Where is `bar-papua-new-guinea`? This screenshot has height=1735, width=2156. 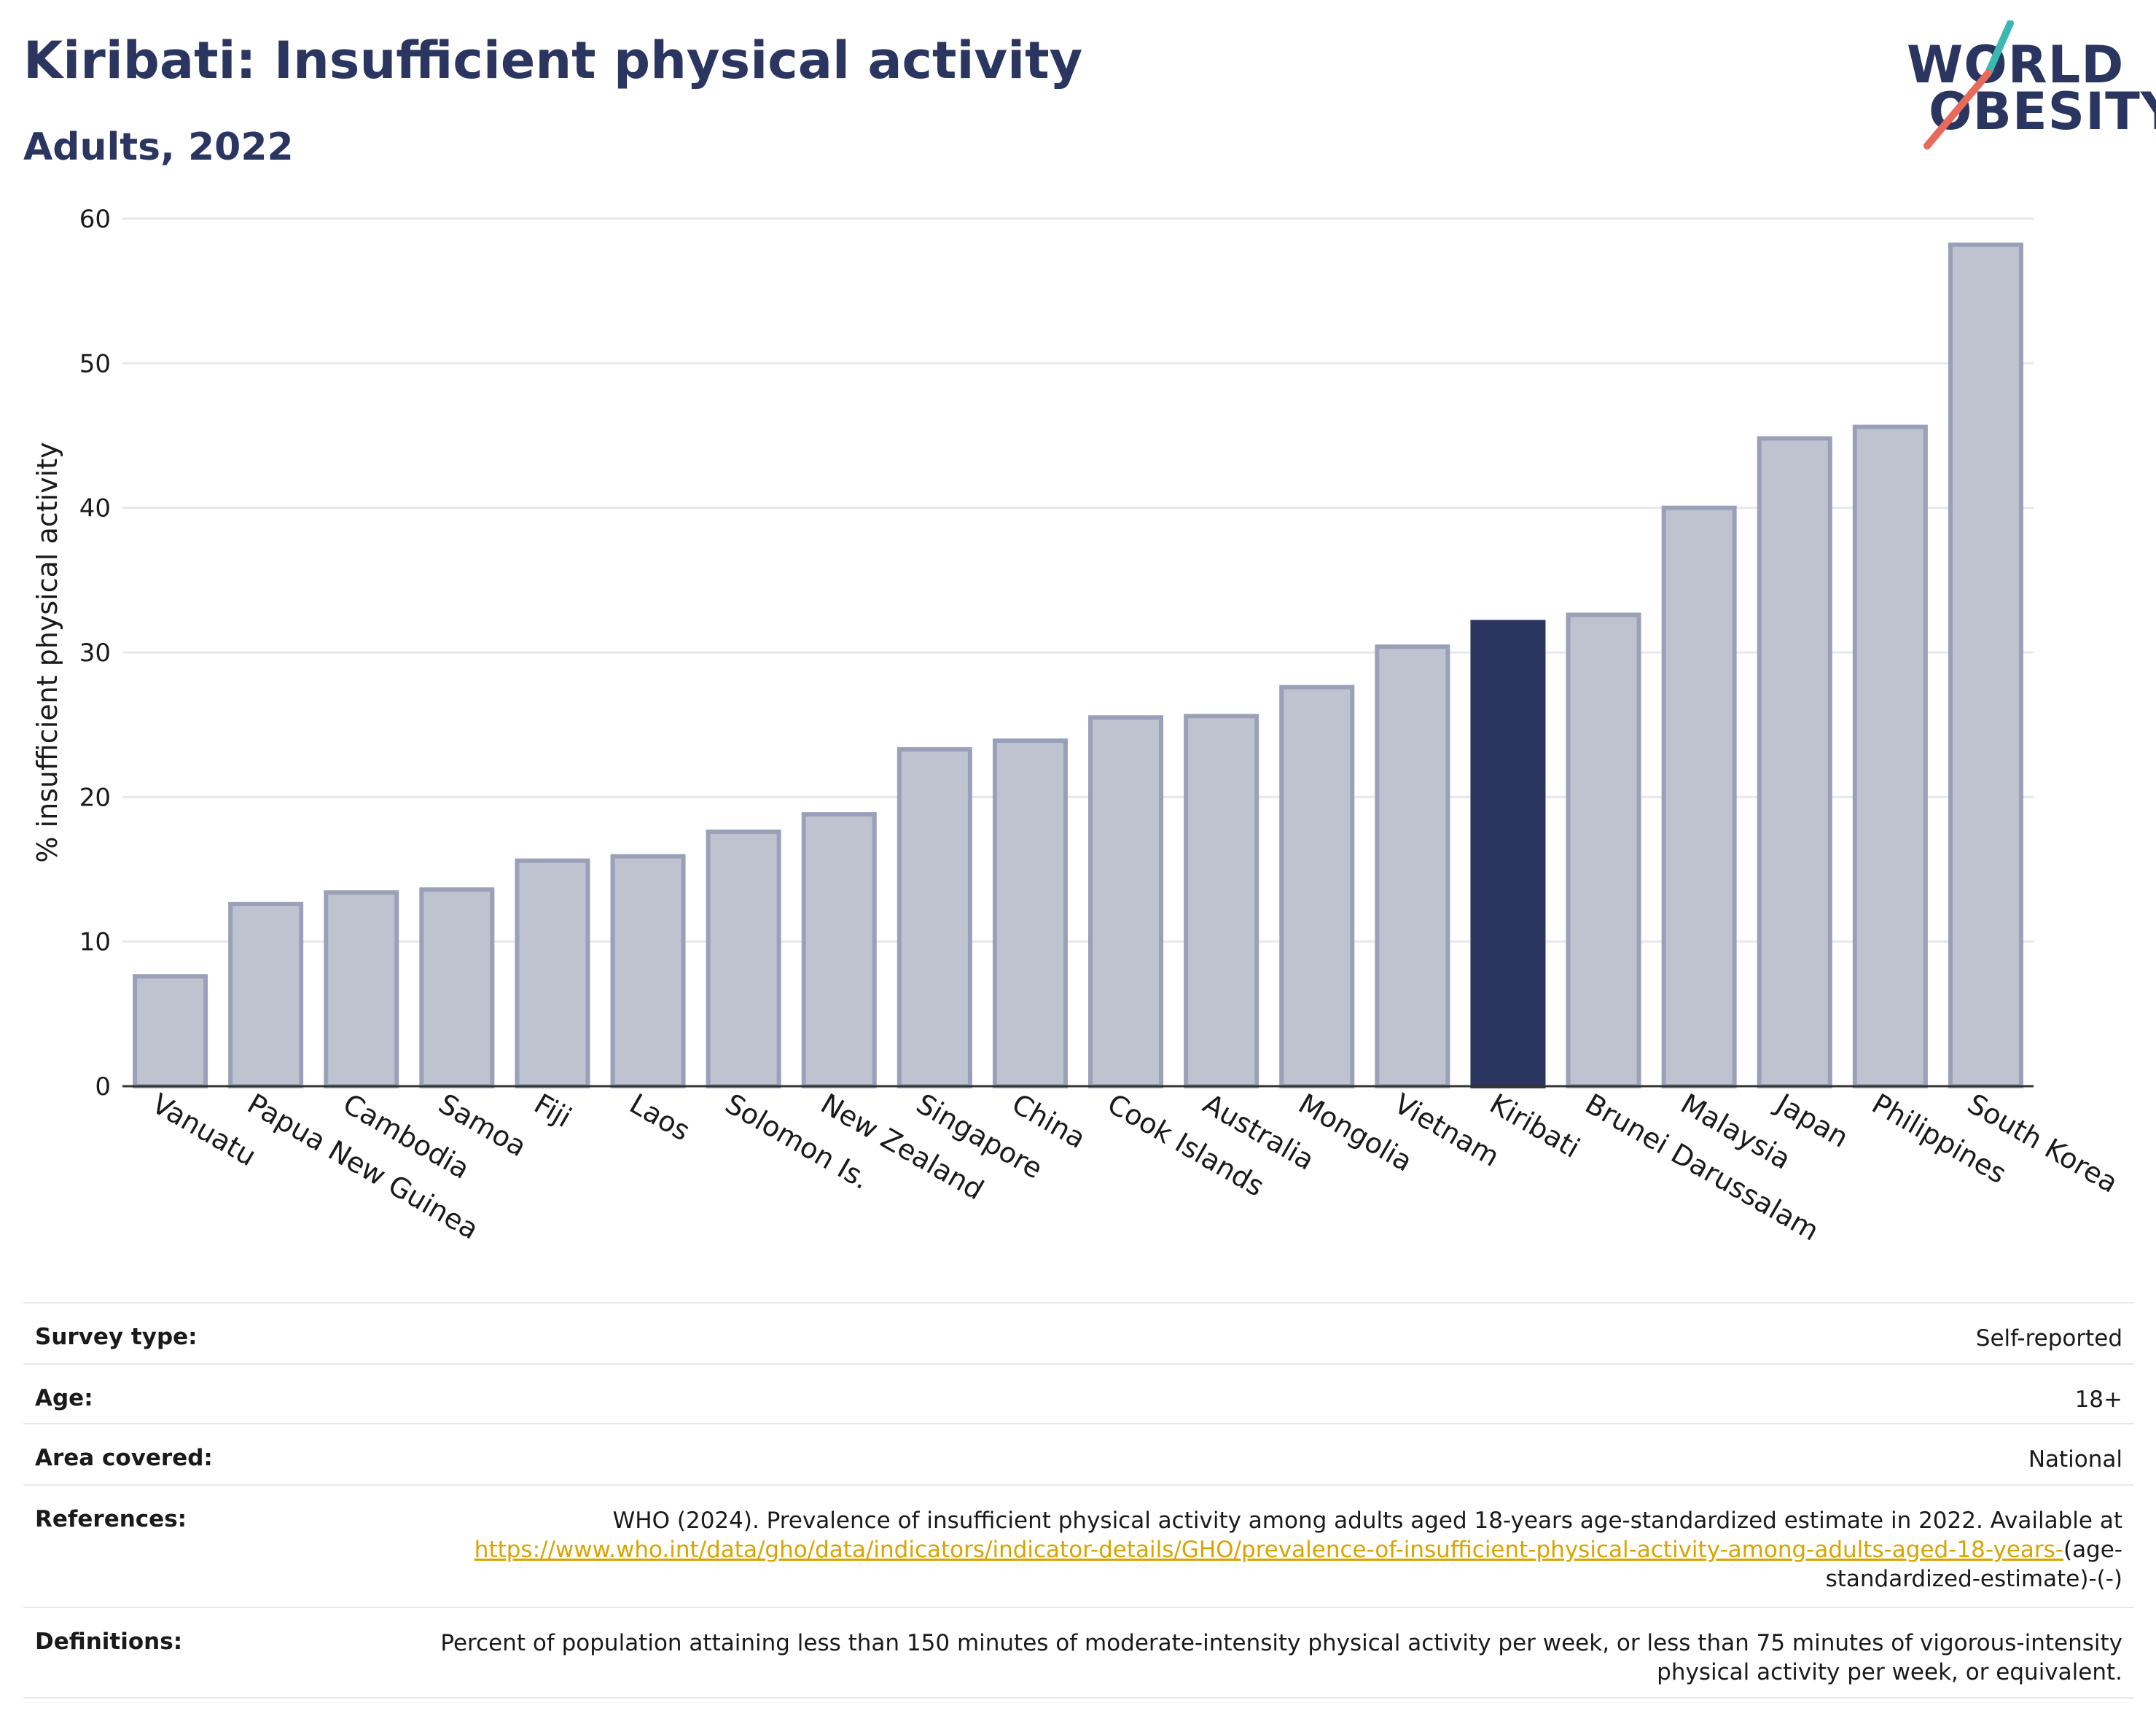
bar-papua-new-guinea is located at coordinates (266, 995).